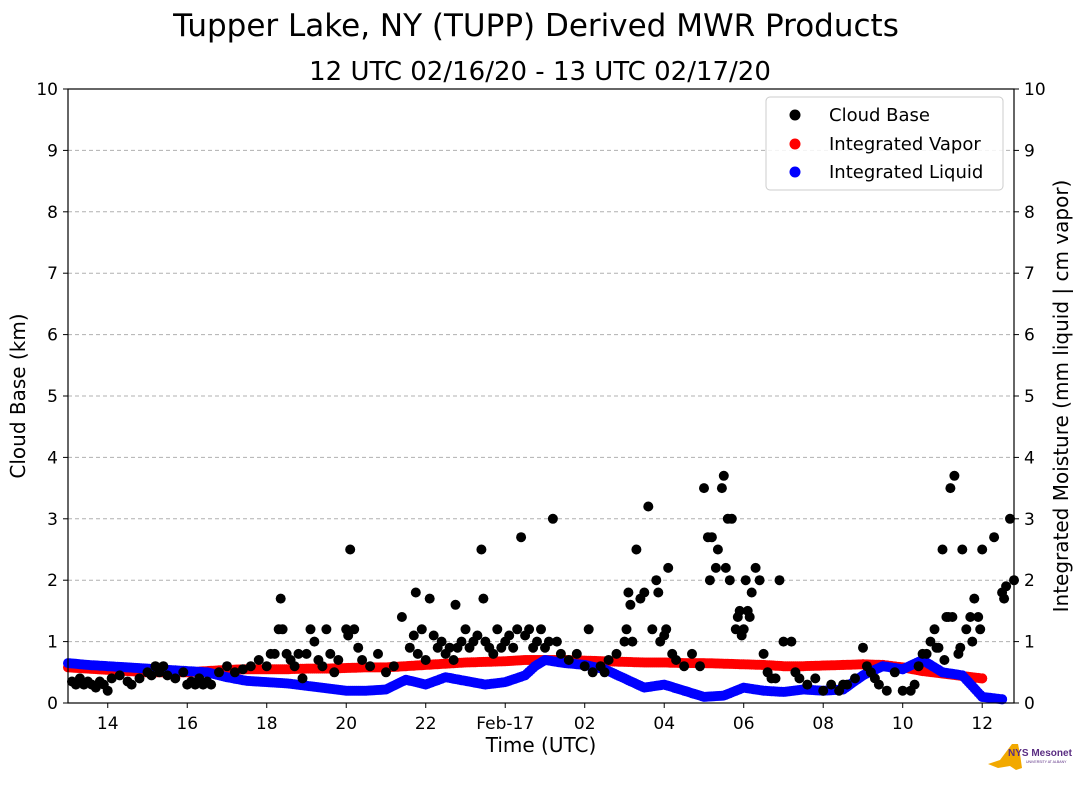 Image resolution: width=1089 pixels, height=804 pixels. What do you see at coordinates (52, 151) in the screenshot?
I see `tick-label-left-9: 9` at bounding box center [52, 151].